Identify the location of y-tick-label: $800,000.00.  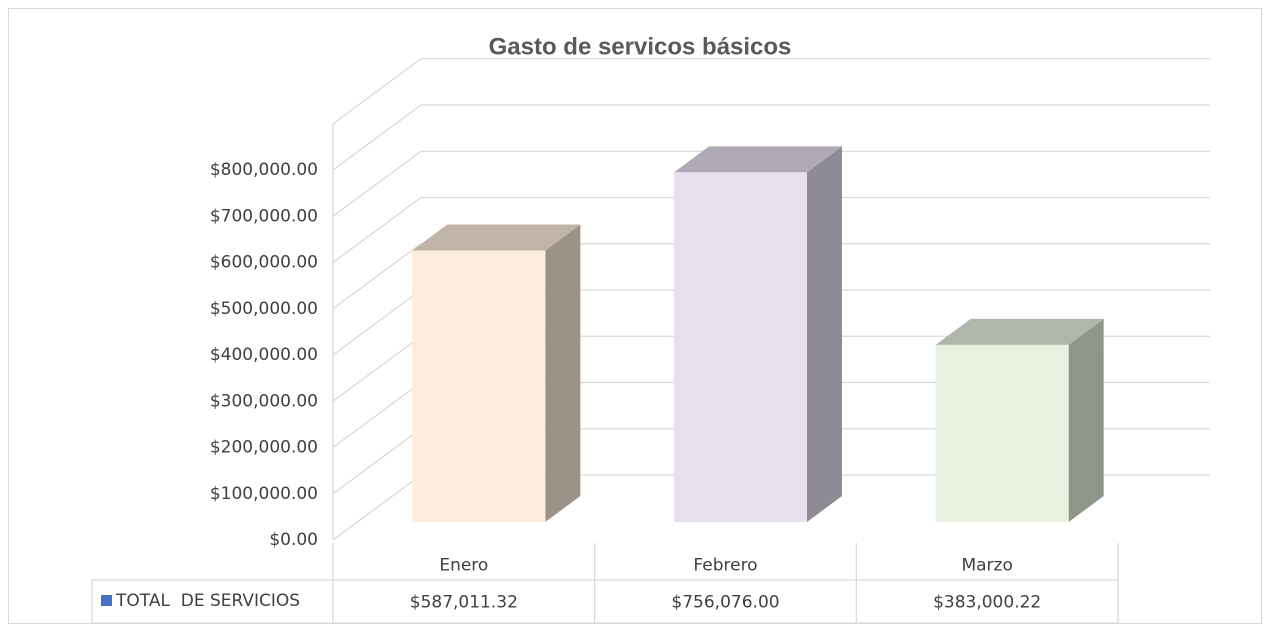
(264, 170).